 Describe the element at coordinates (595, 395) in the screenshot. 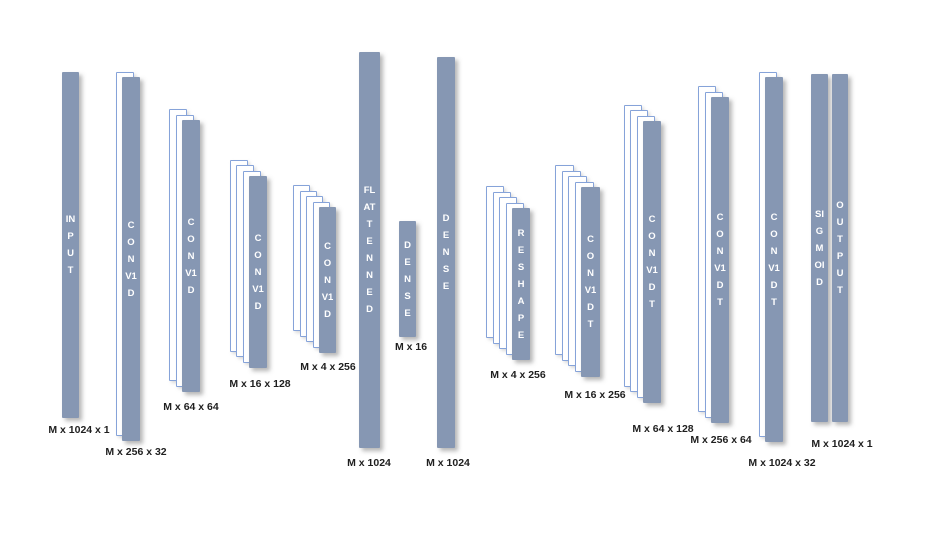

I see `layer-dim-label: M x 16 x 256` at that location.